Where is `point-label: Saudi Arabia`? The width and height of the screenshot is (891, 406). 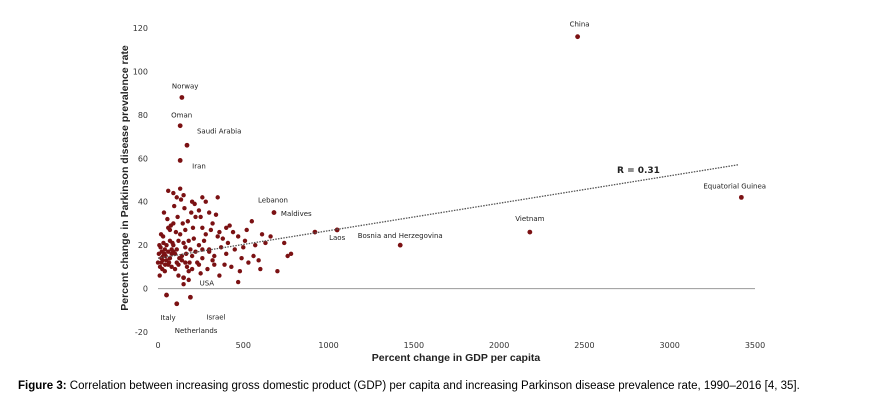 point-label: Saudi Arabia is located at coordinates (219, 131).